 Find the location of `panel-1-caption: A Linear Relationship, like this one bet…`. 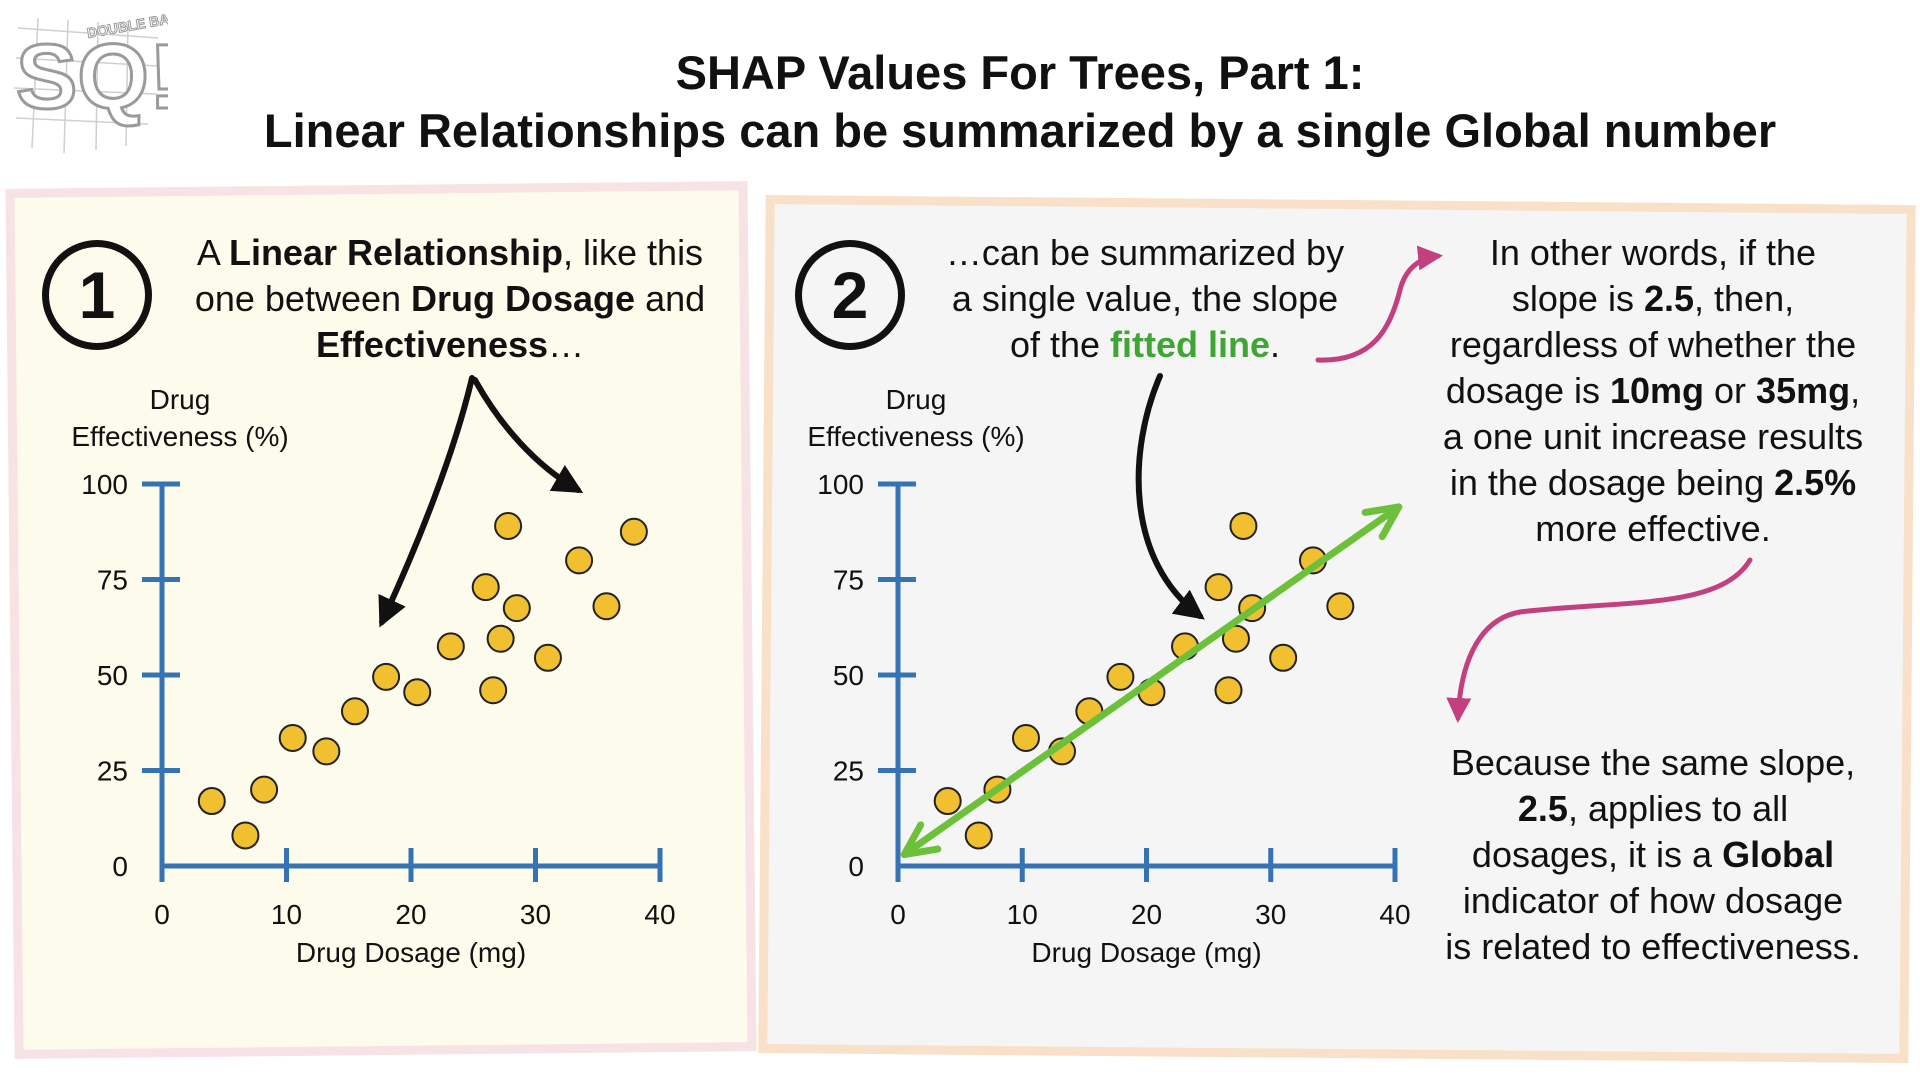

panel-1-caption: A Linear Relationship, like this one bet… is located at coordinates (450, 298).